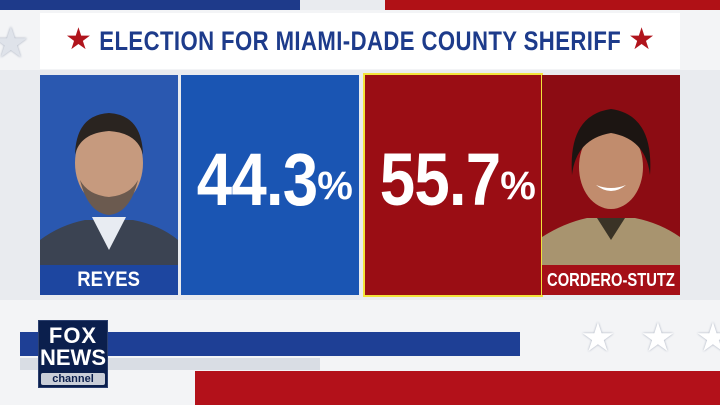  What do you see at coordinates (257, 179) in the screenshot?
I see `percent-value: 44.3` at bounding box center [257, 179].